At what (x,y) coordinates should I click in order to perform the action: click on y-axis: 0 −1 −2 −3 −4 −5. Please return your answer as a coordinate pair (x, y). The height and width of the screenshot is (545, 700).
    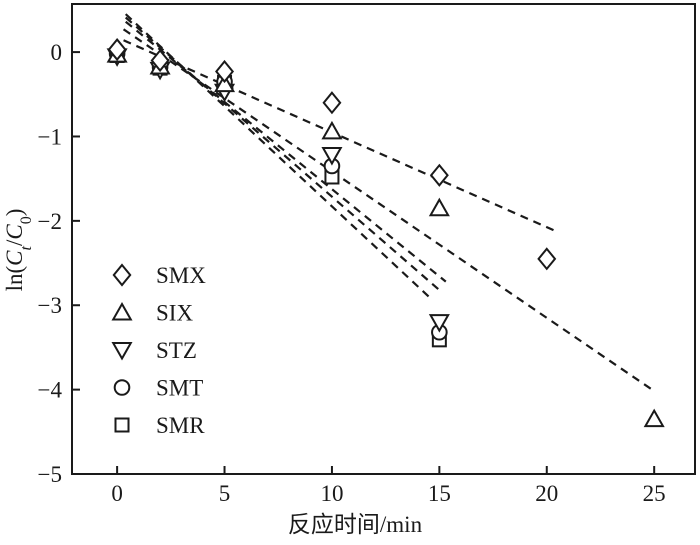
    Looking at the image, I should click on (59, 263).